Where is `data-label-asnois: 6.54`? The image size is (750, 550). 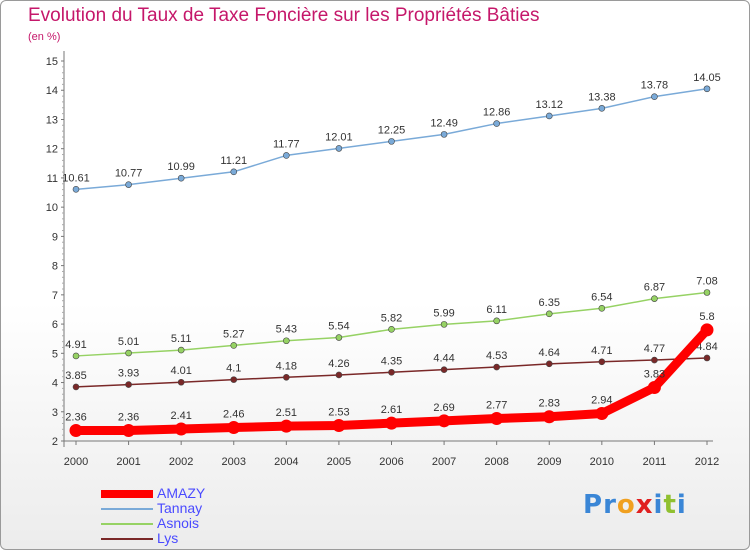
data-label-asnois: 6.54 is located at coordinates (601, 297).